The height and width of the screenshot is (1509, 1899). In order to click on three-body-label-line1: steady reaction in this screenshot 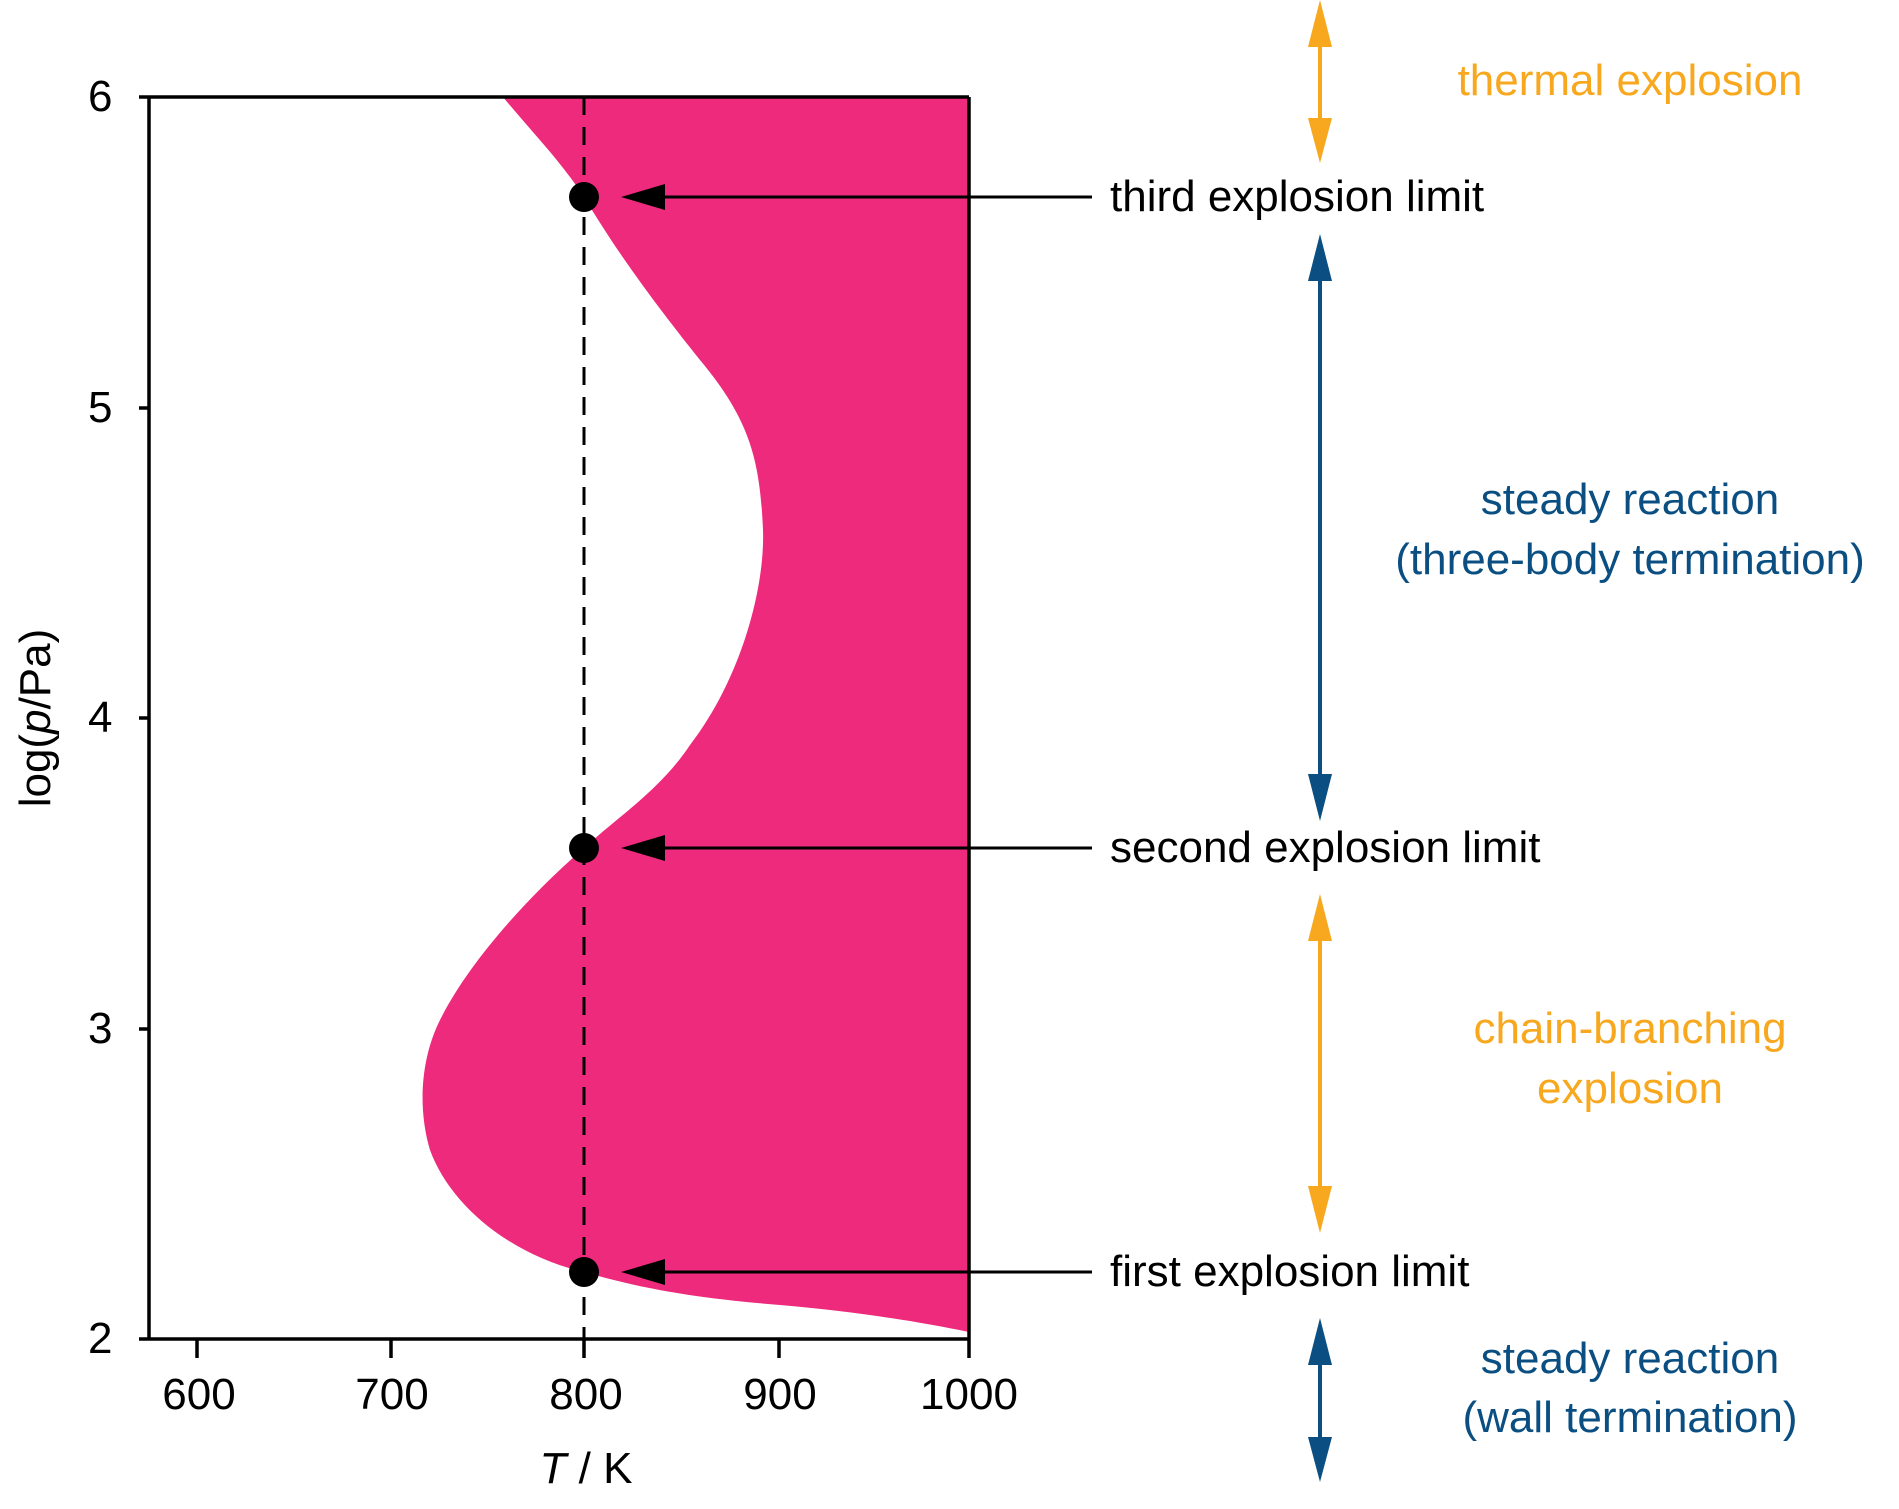, I will do `click(1630, 499)`.